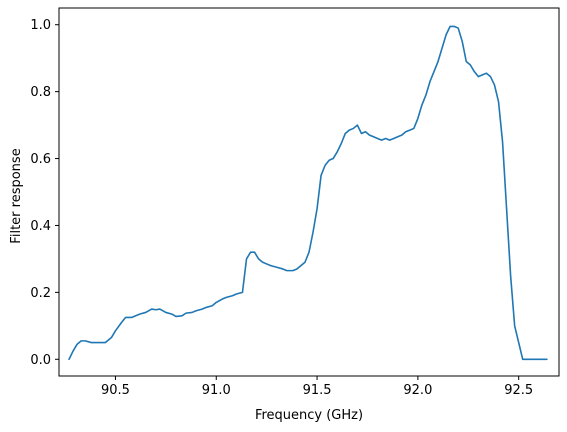 The height and width of the screenshot is (432, 567). I want to click on y-tick-label: 0.8, so click(40, 92).